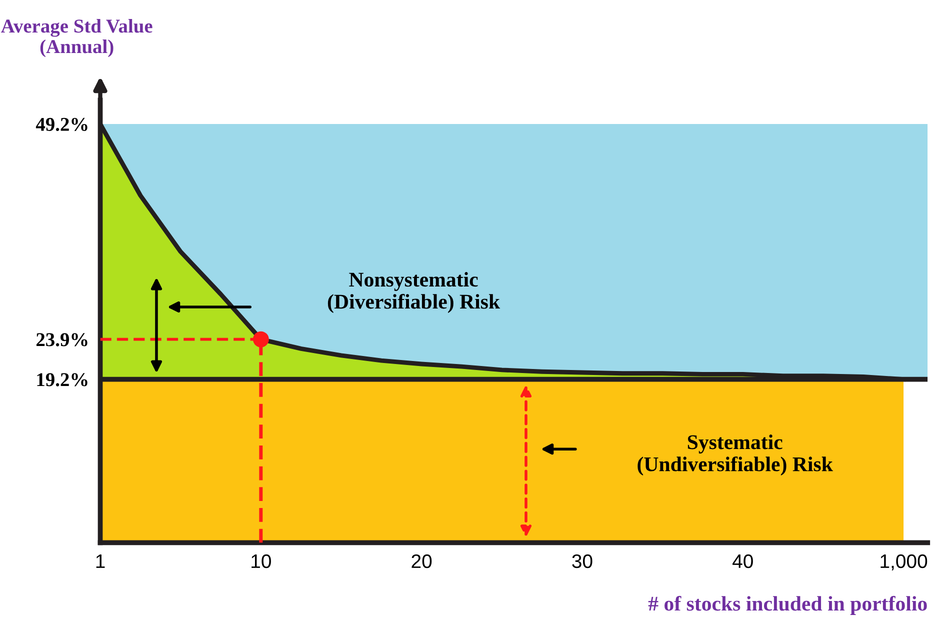  Describe the element at coordinates (261, 561) in the screenshot. I see `x-tick-label: 10` at that location.